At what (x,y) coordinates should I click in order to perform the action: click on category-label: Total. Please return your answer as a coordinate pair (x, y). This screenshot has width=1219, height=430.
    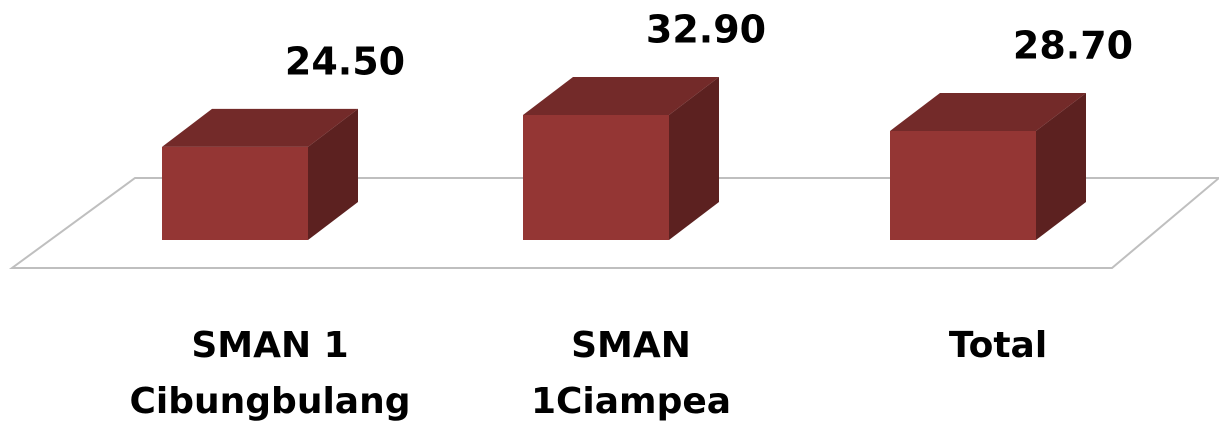
    Looking at the image, I should click on (998, 345).